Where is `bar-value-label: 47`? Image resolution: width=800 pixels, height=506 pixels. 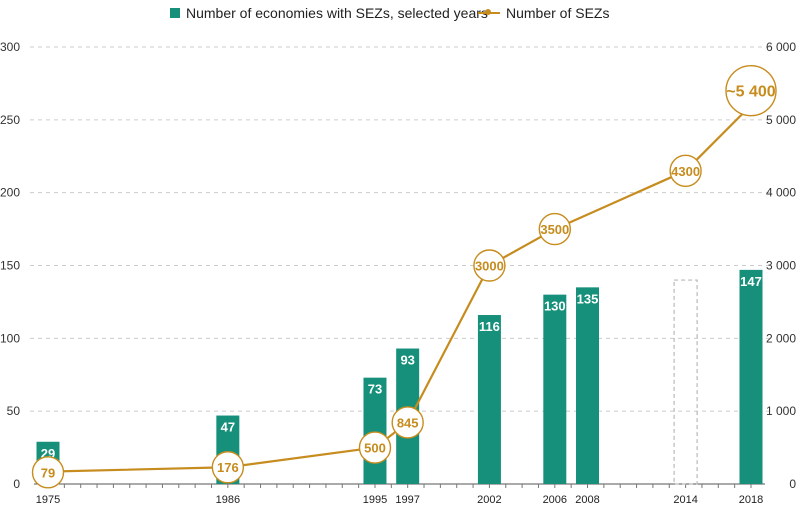
bar-value-label: 47 is located at coordinates (228, 427).